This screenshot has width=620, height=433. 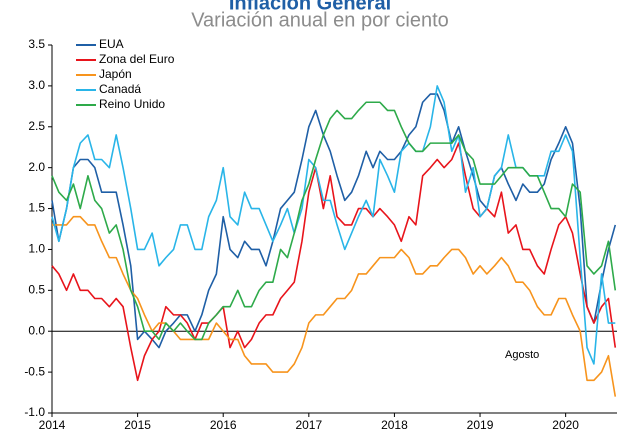 I want to click on legend-label: EUA, so click(x=111, y=44).